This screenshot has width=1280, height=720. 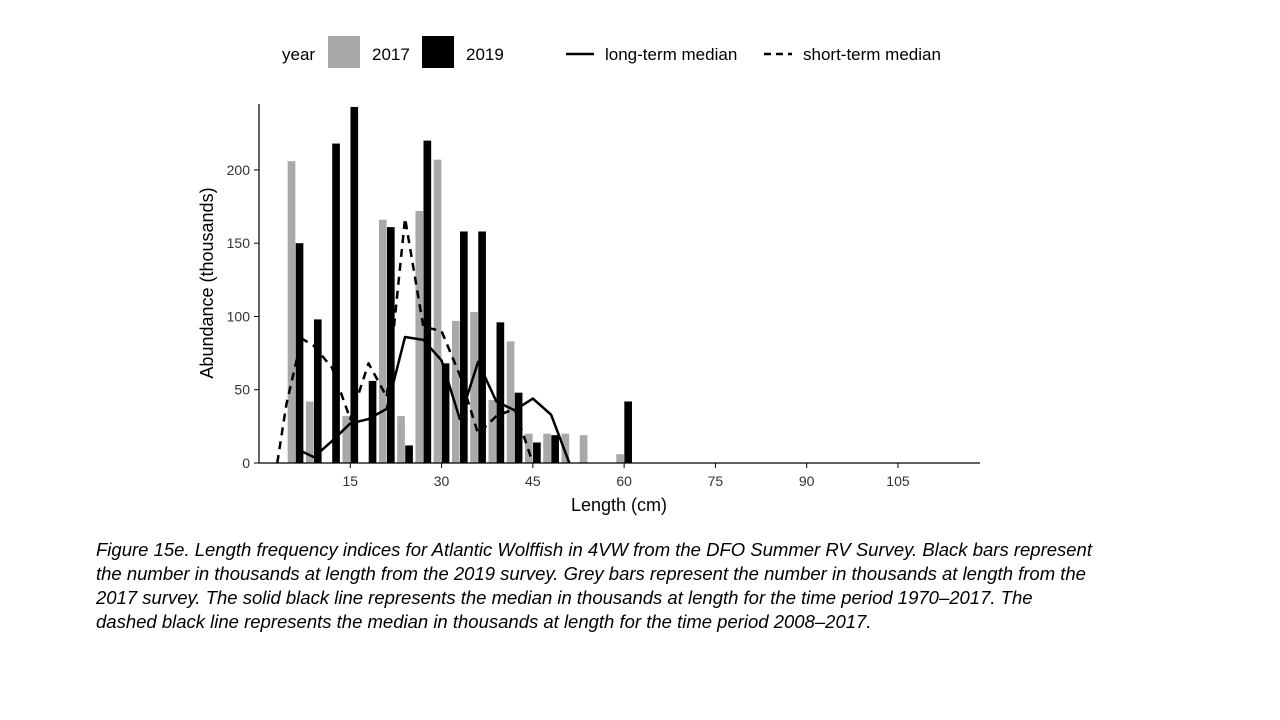 What do you see at coordinates (299, 353) in the screenshot?
I see `bar-2019-6cm` at bounding box center [299, 353].